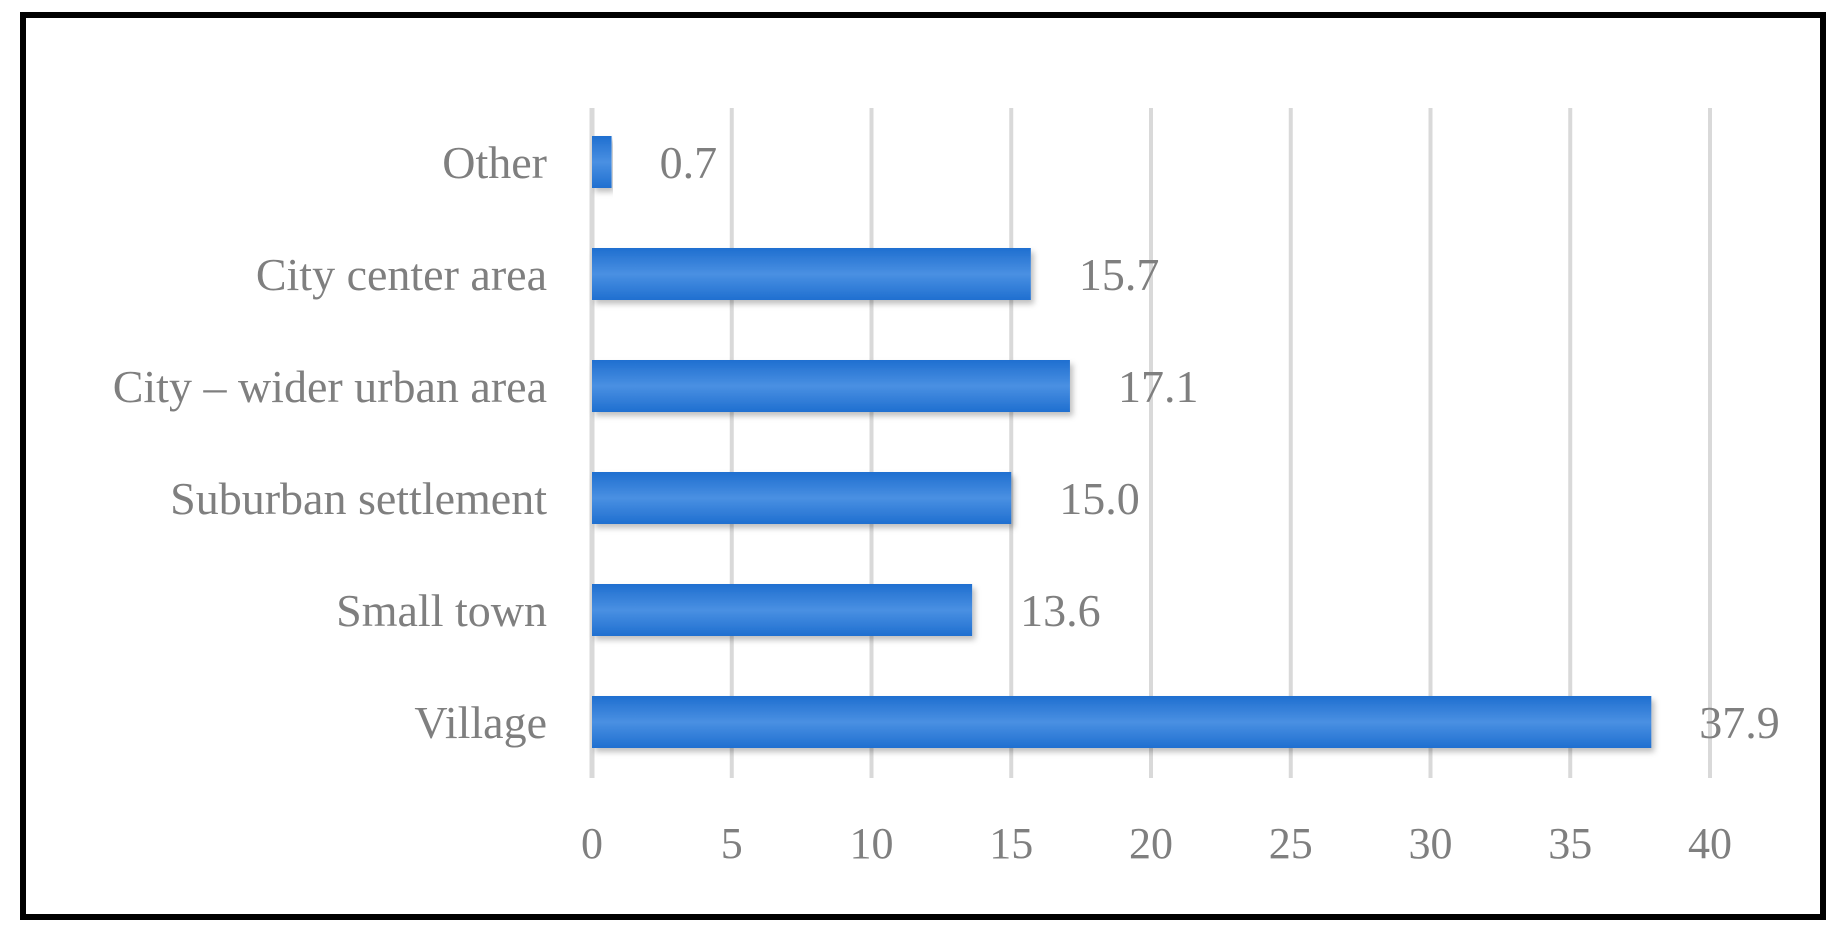 The image size is (1842, 934). I want to click on category-label: Village, so click(480, 722).